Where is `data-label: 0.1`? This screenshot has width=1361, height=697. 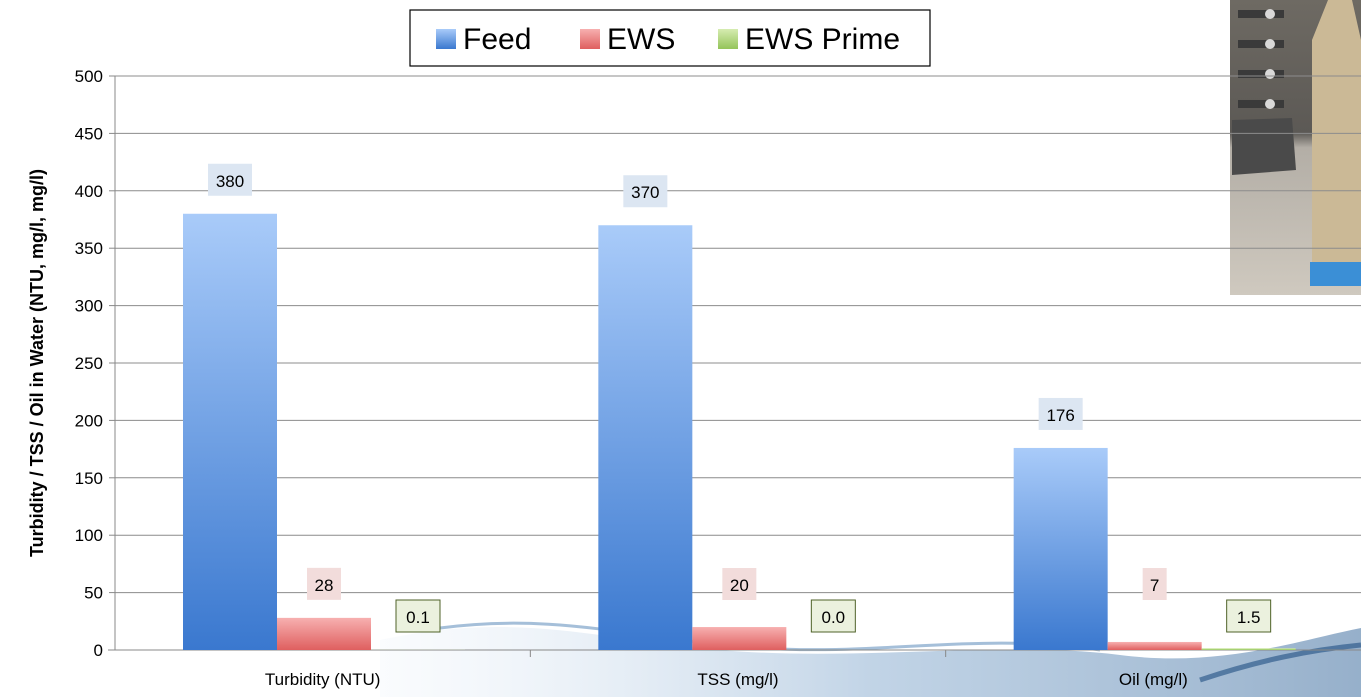
data-label: 0.1 is located at coordinates (418, 617).